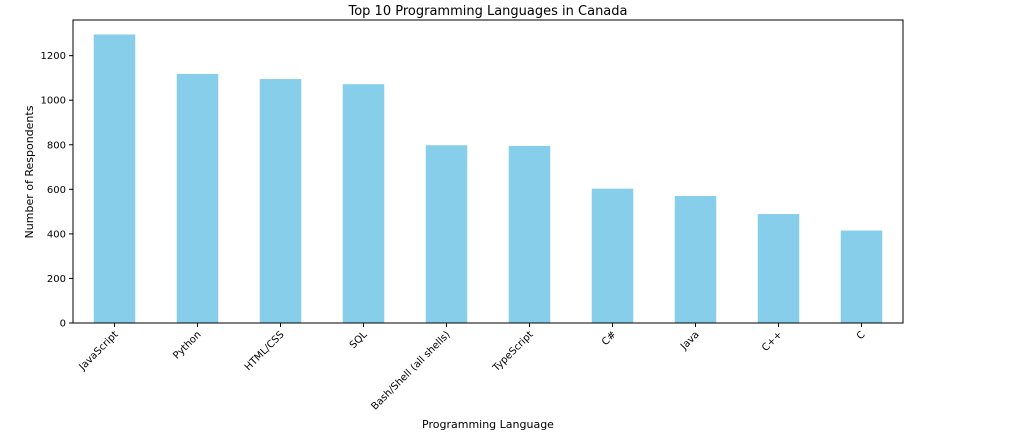 The image size is (1014, 436). I want to click on x-axis-label: Programming Language, so click(488, 424).